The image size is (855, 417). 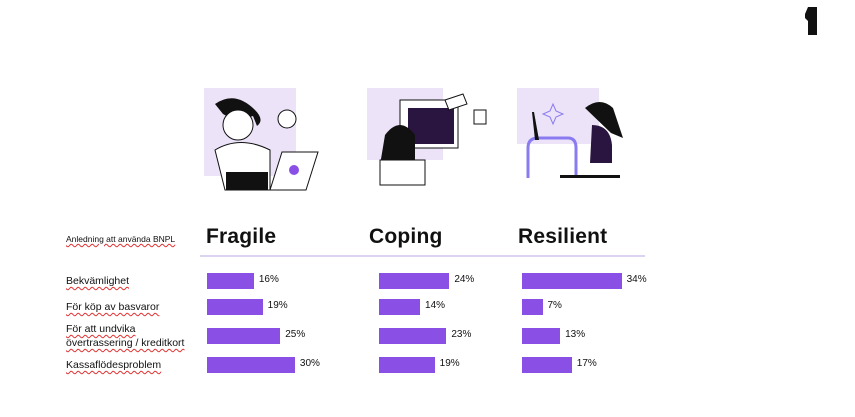 I want to click on value-label: 24%, so click(x=464, y=279).